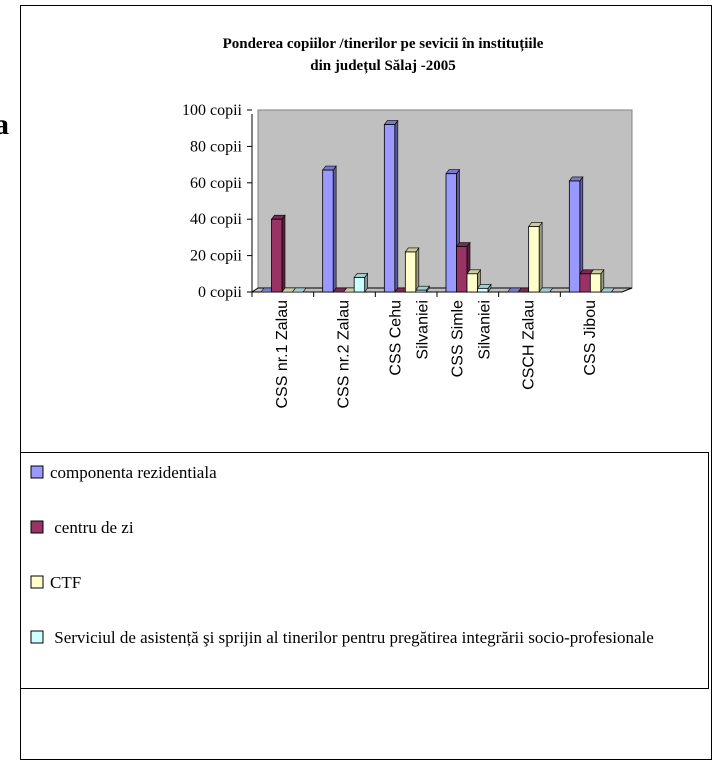 The width and height of the screenshot is (723, 773). I want to click on legend-label-text: componenta rezidentiala, so click(133, 472).